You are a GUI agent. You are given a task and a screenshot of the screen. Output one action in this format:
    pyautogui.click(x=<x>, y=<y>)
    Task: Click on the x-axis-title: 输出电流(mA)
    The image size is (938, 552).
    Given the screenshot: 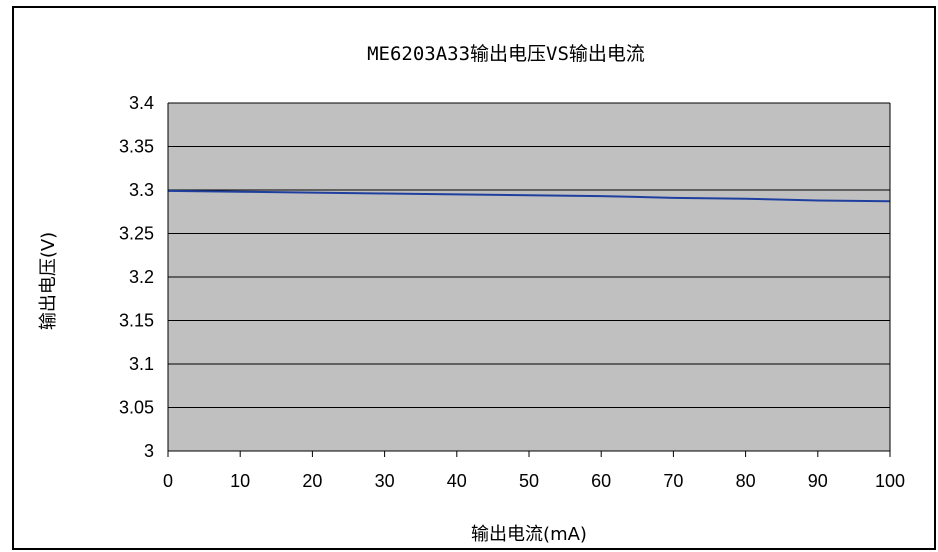 What is the action you would take?
    pyautogui.click(x=529, y=534)
    